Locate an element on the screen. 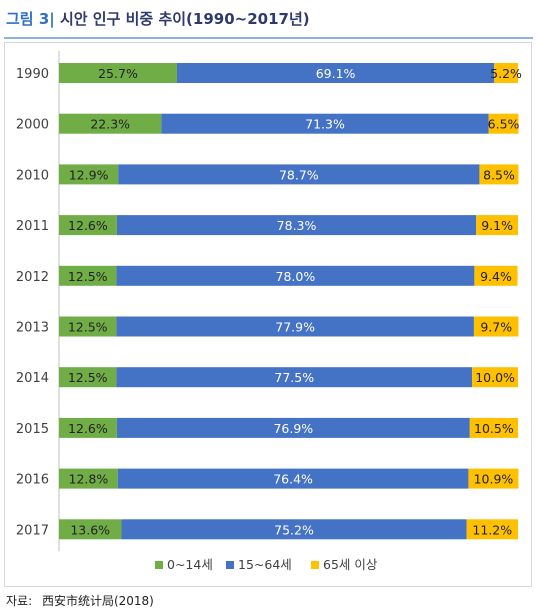 The height and width of the screenshot is (616, 537). y-tick-label-2015: 2015 is located at coordinates (32, 429).